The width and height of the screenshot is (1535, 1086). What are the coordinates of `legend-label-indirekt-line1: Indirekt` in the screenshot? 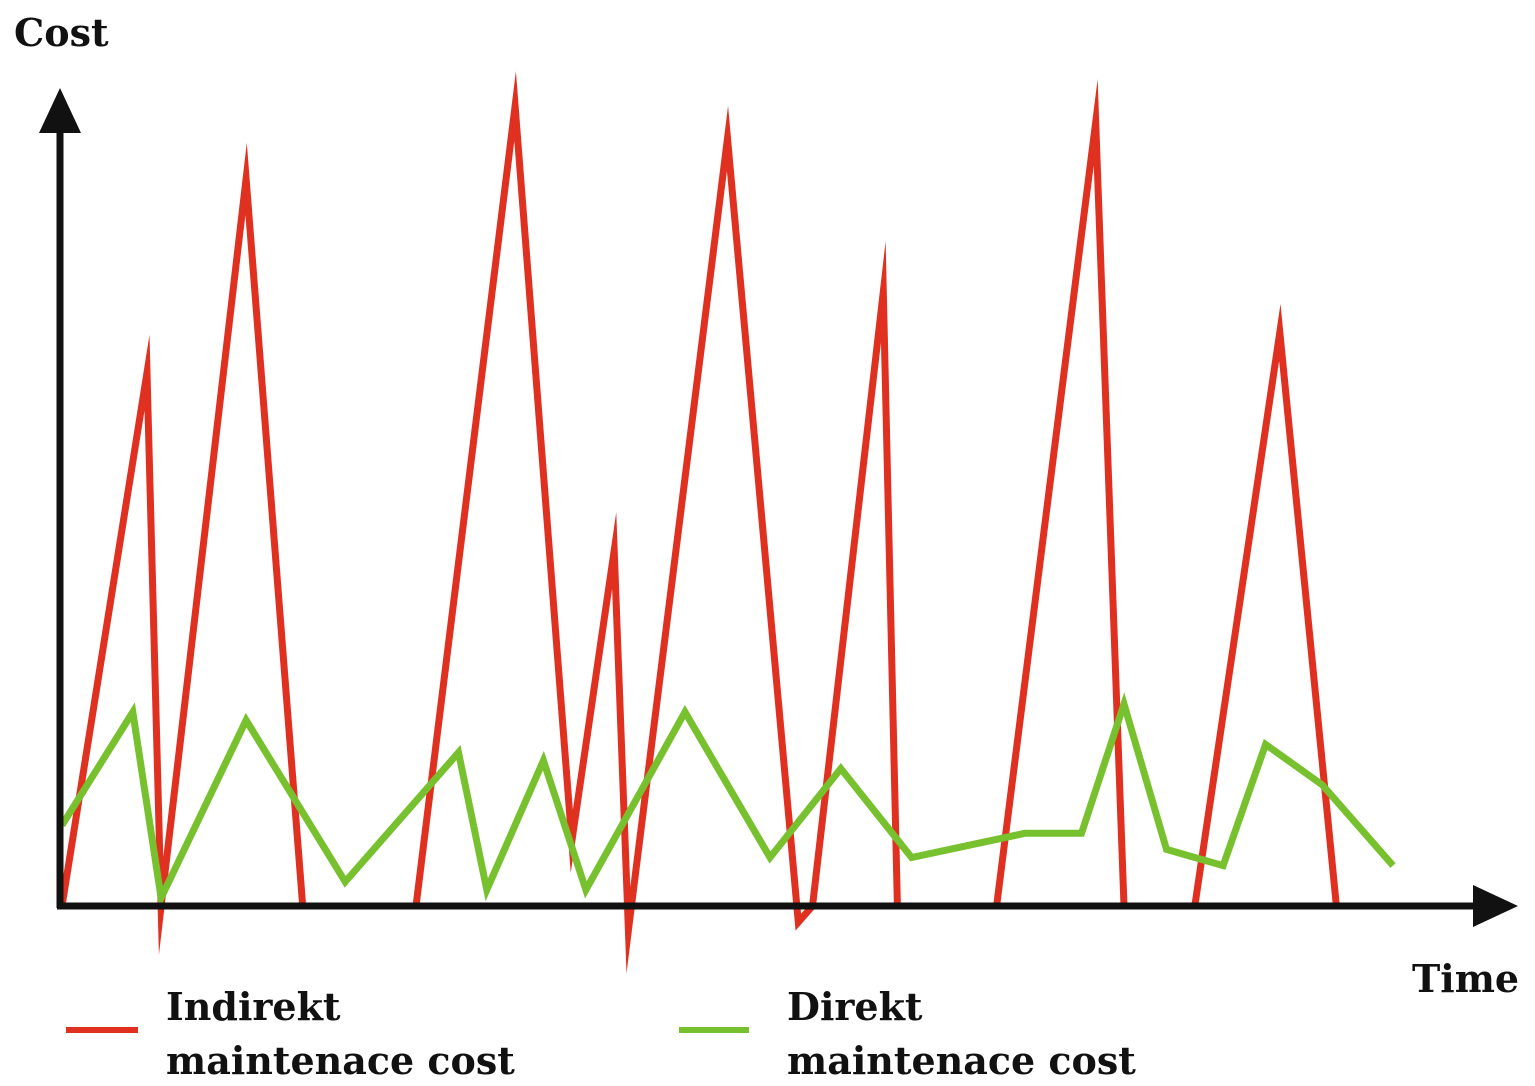 It's located at (253, 1006).